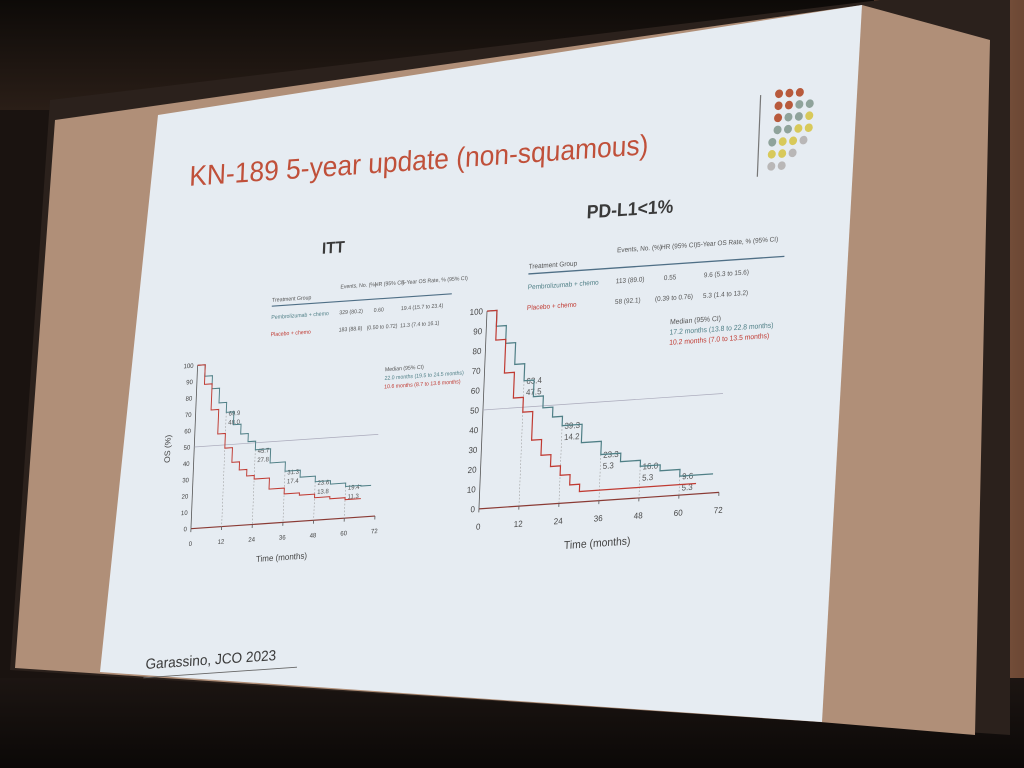 The image size is (1024, 768). What do you see at coordinates (552, 306) in the screenshot?
I see `pdl1-row-chemo-name: Placebo + chemo` at bounding box center [552, 306].